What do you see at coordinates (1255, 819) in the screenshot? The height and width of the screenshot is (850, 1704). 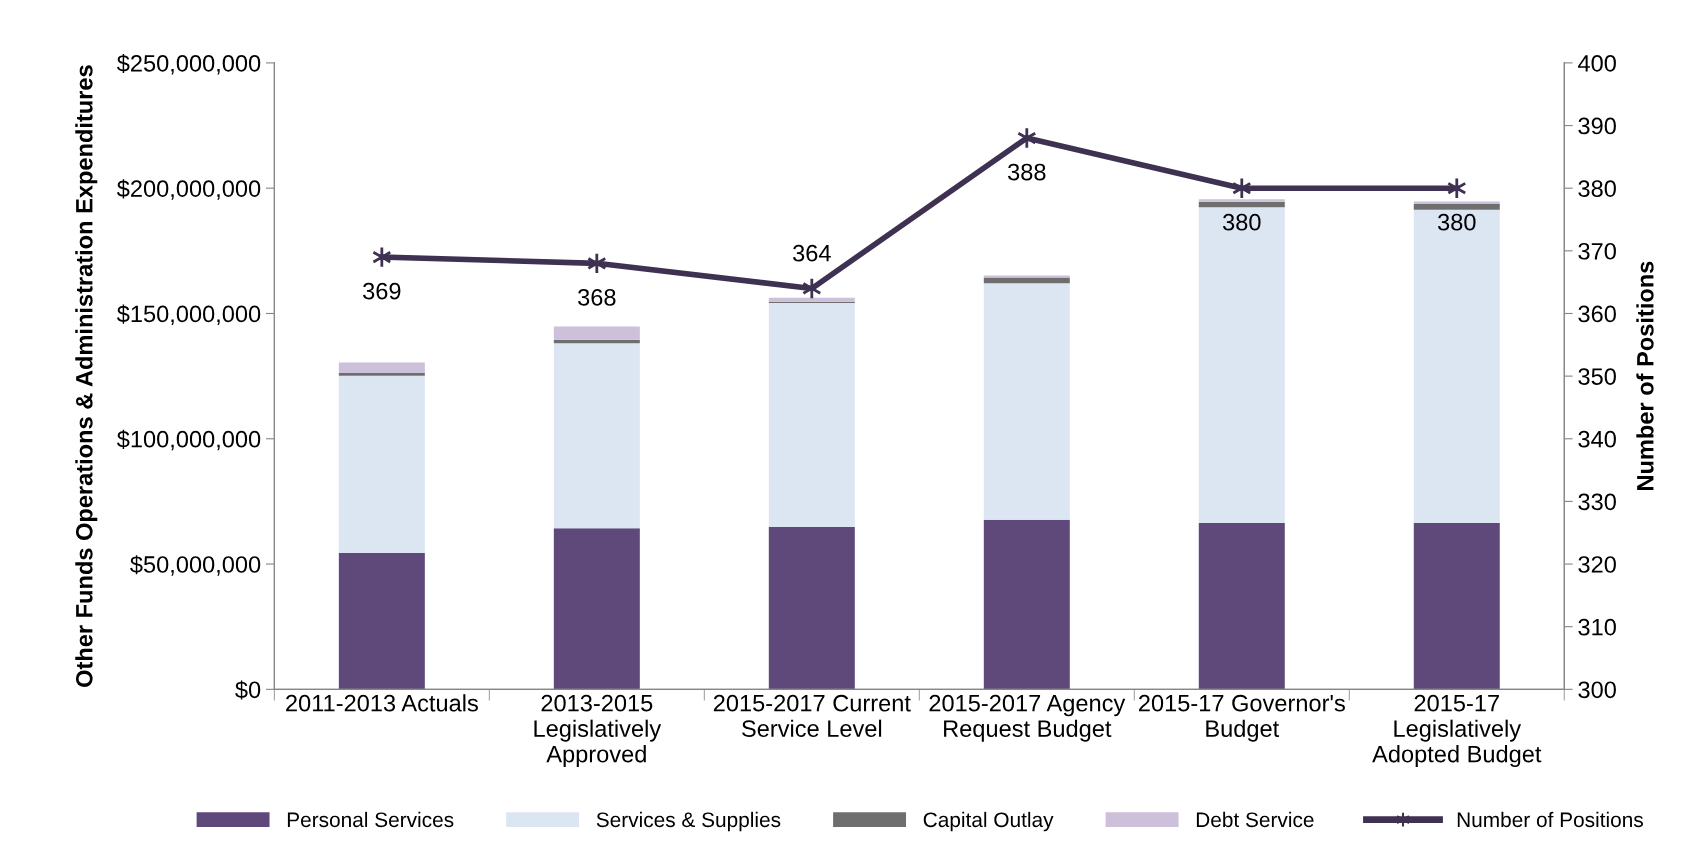 I see `legend-label: Debt Service` at bounding box center [1255, 819].